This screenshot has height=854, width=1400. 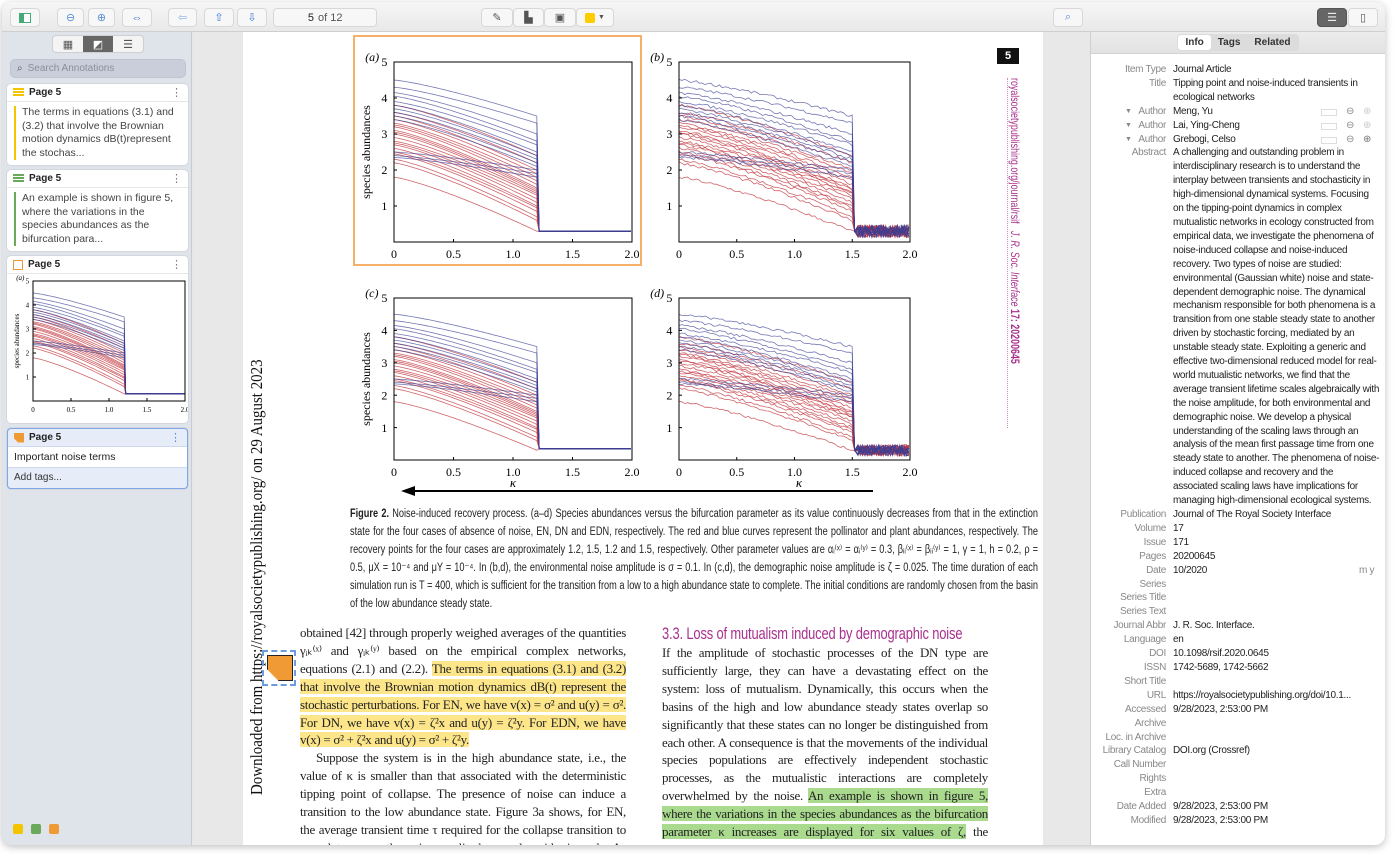 What do you see at coordinates (1204, 139) in the screenshot?
I see `field-value: Grebogi, Celso` at bounding box center [1204, 139].